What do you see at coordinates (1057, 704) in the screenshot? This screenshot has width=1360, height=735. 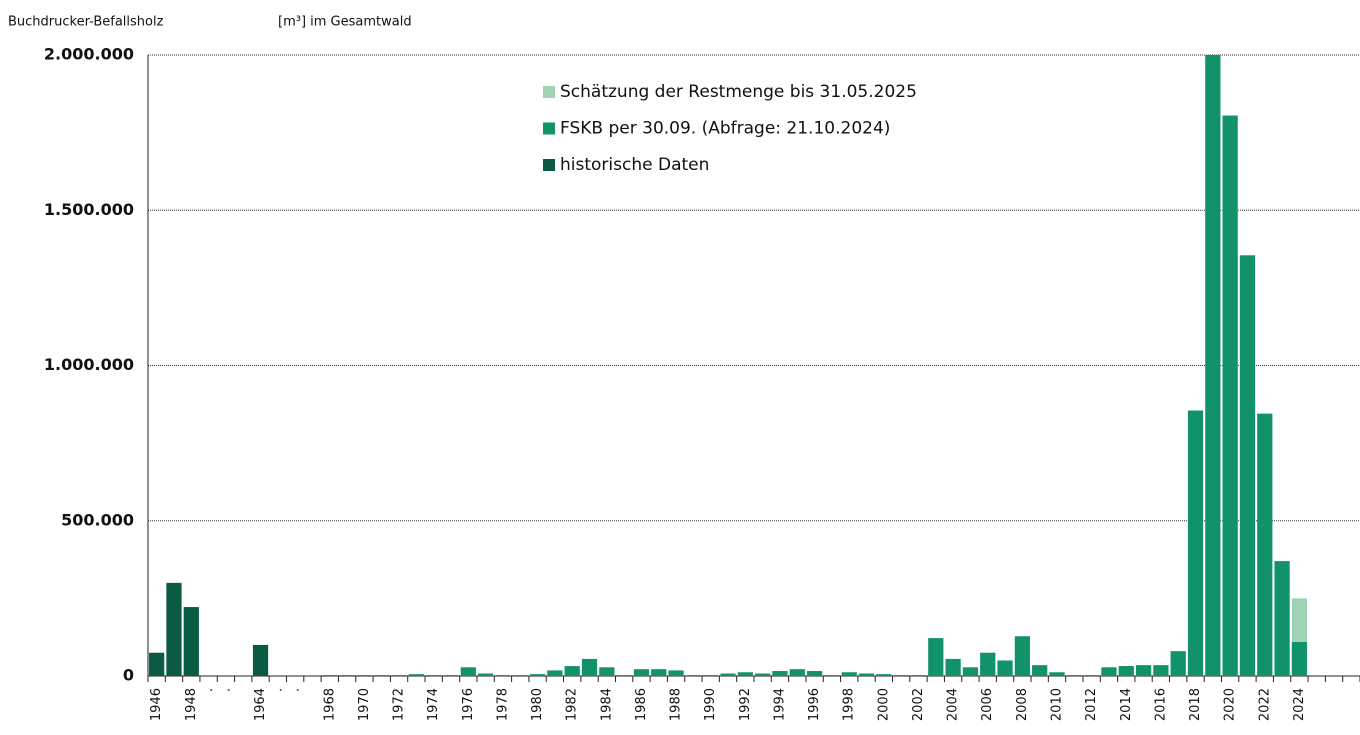 I see `x-tick-label: 2010` at bounding box center [1057, 704].